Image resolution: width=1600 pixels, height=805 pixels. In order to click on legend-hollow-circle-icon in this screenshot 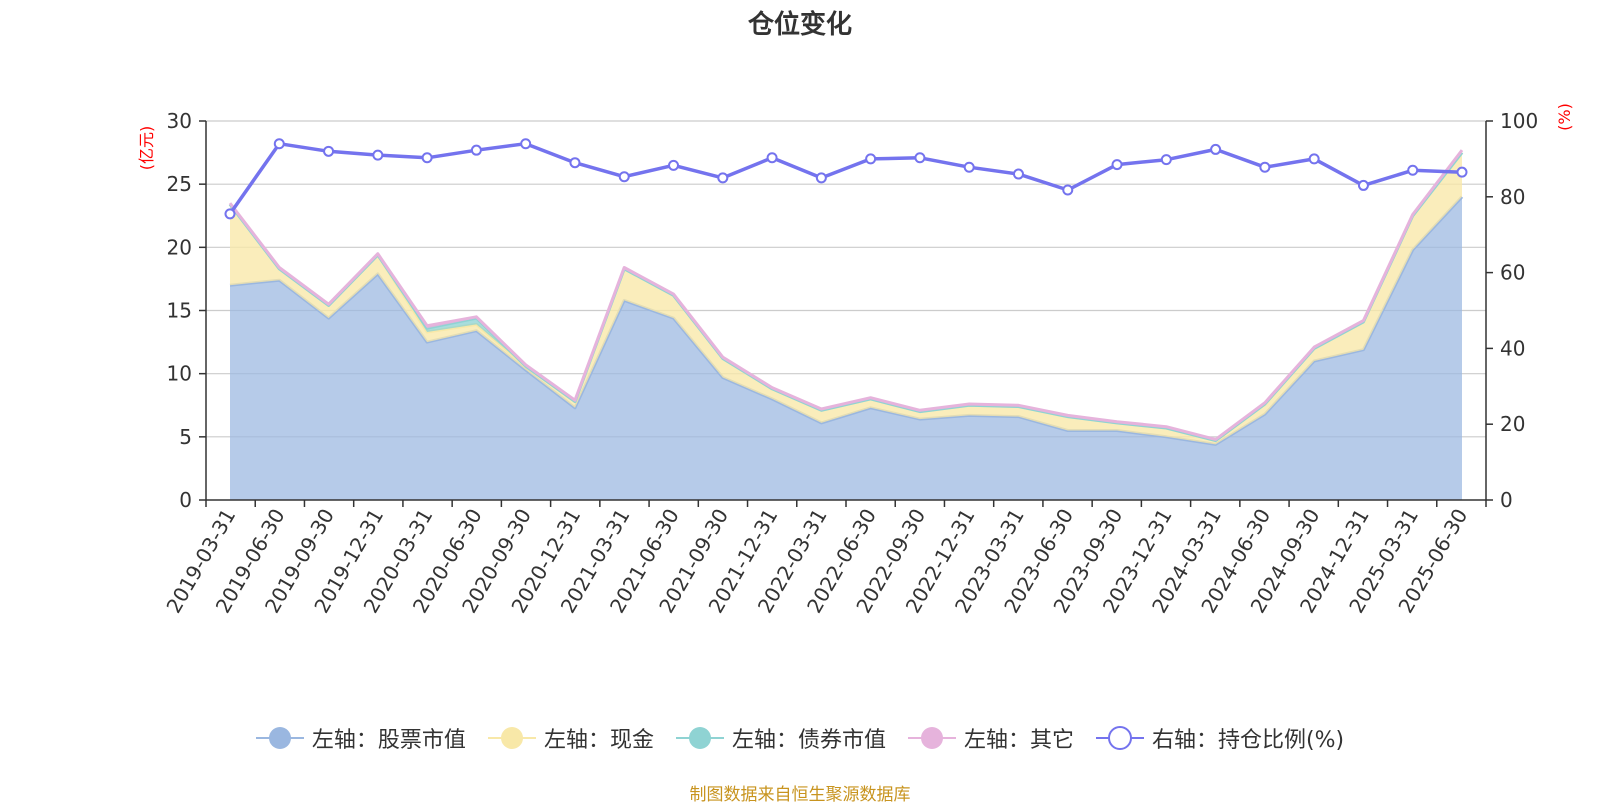, I will do `click(1119, 738)`.